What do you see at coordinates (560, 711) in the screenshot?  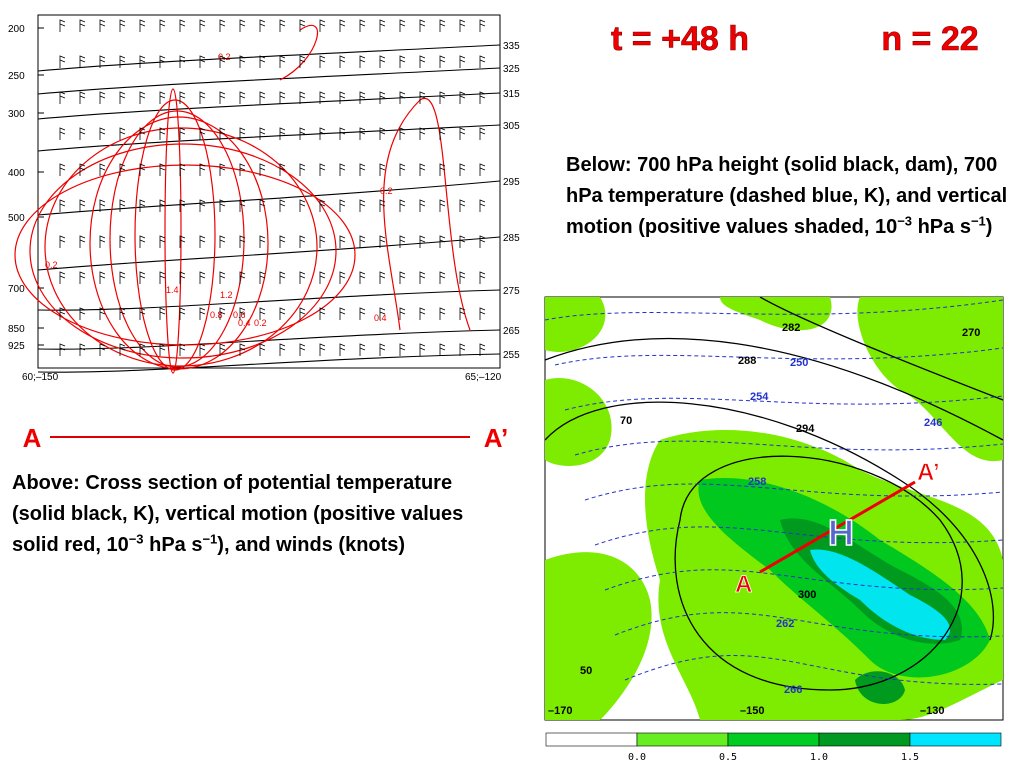 I see `geo-label: –170` at bounding box center [560, 711].